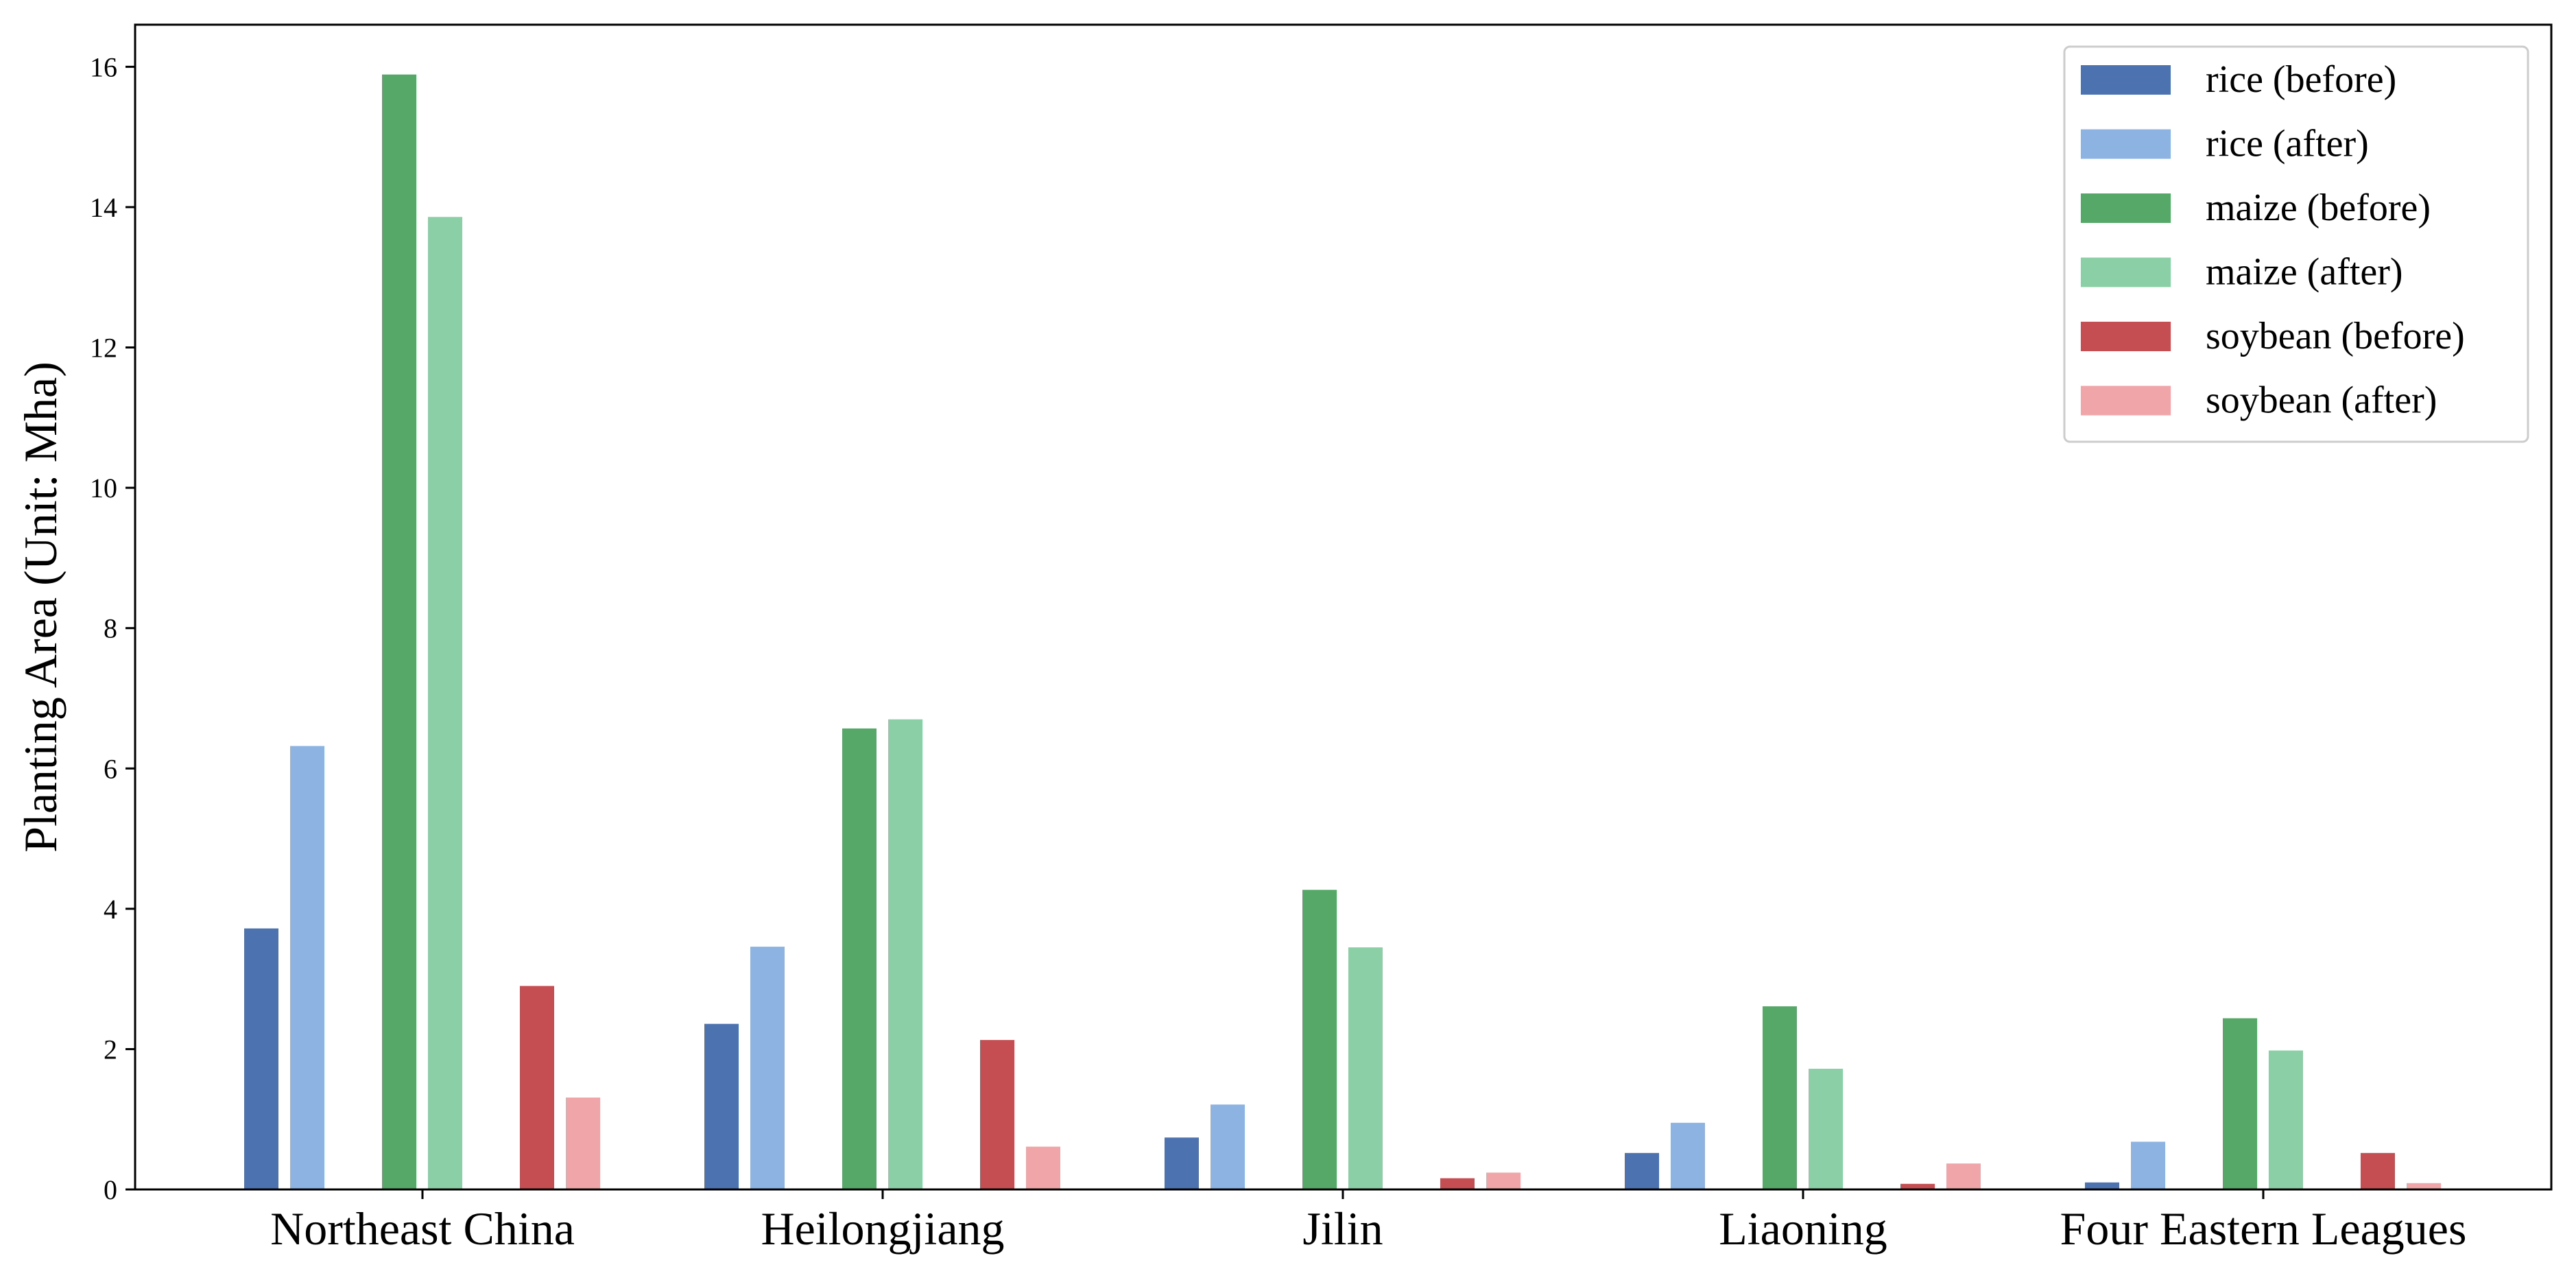 The width and height of the screenshot is (2576, 1280). Describe the element at coordinates (422, 1228) in the screenshot. I see `x-tick-label: Northeast China` at that location.